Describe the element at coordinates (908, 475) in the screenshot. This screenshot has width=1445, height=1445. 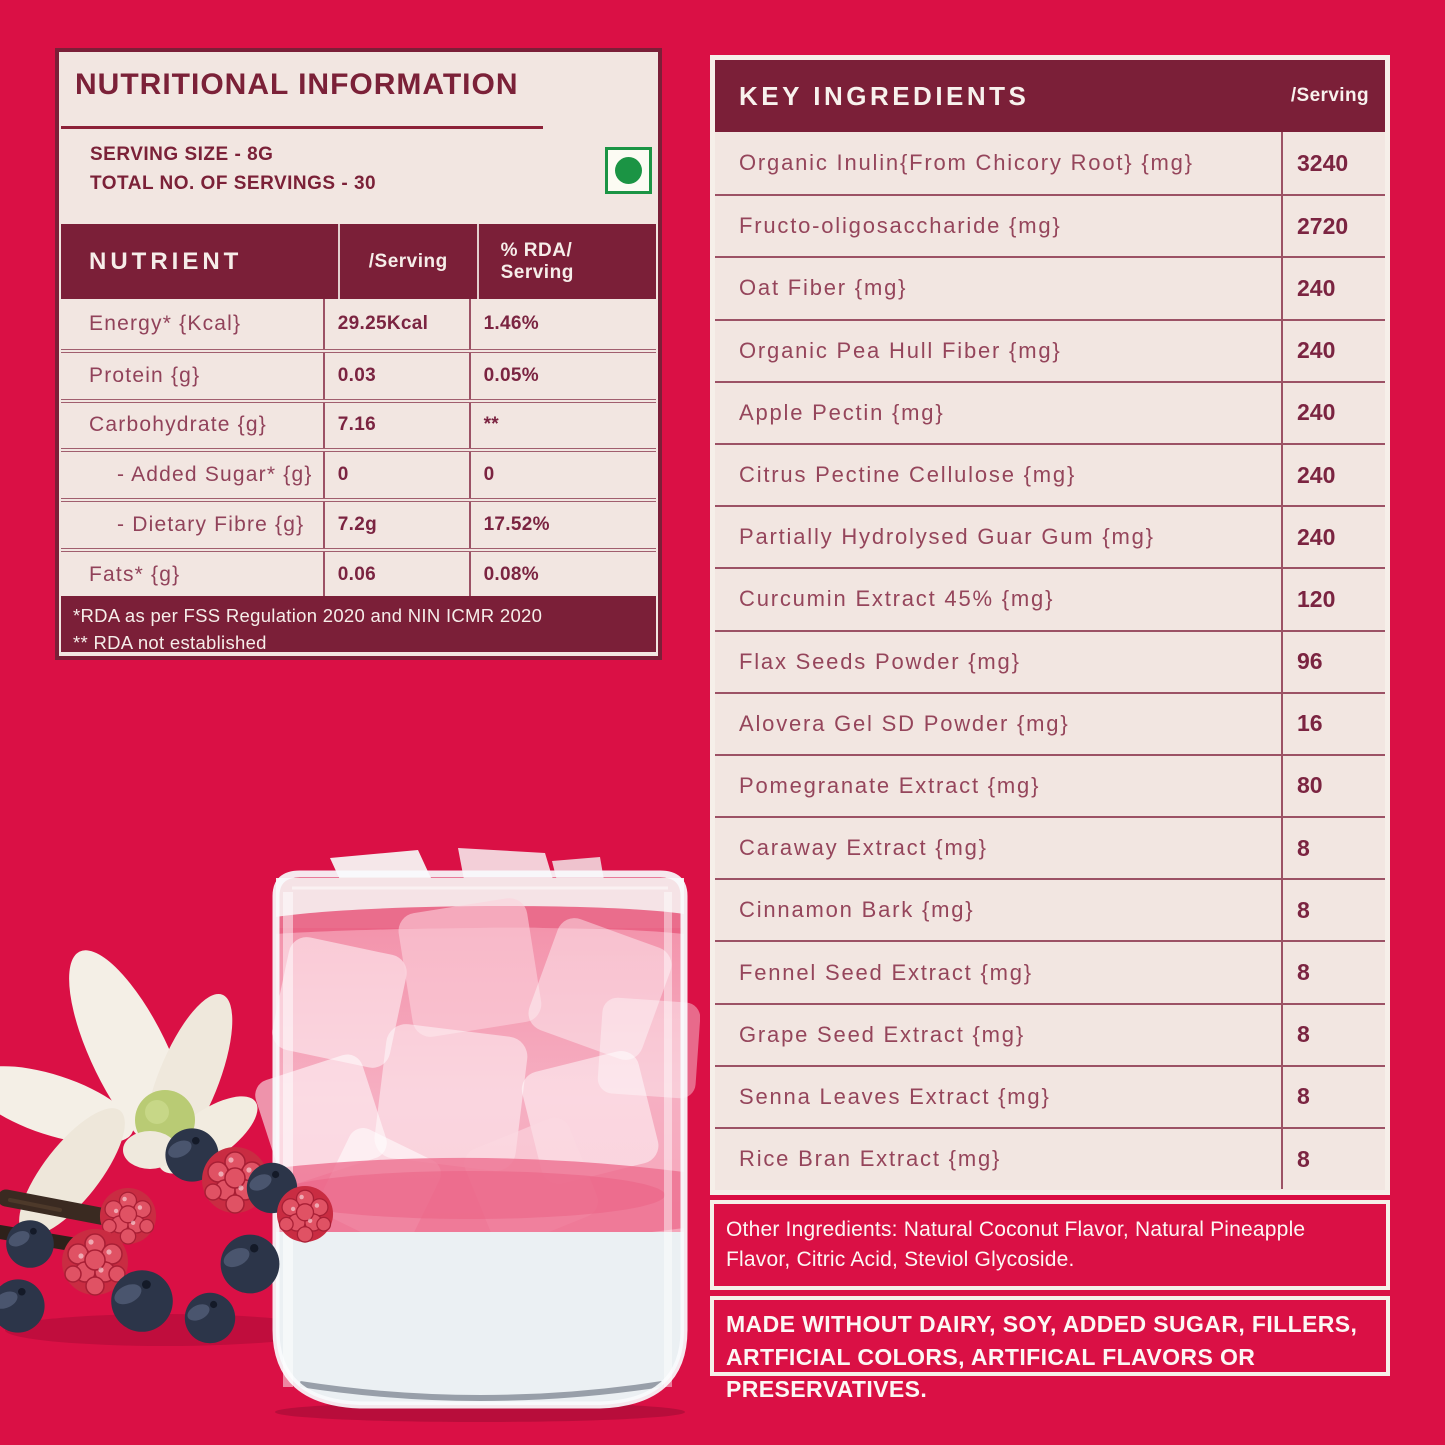
I see `ingredient-label: Citrus Pectine Cellulose {mg}` at that location.